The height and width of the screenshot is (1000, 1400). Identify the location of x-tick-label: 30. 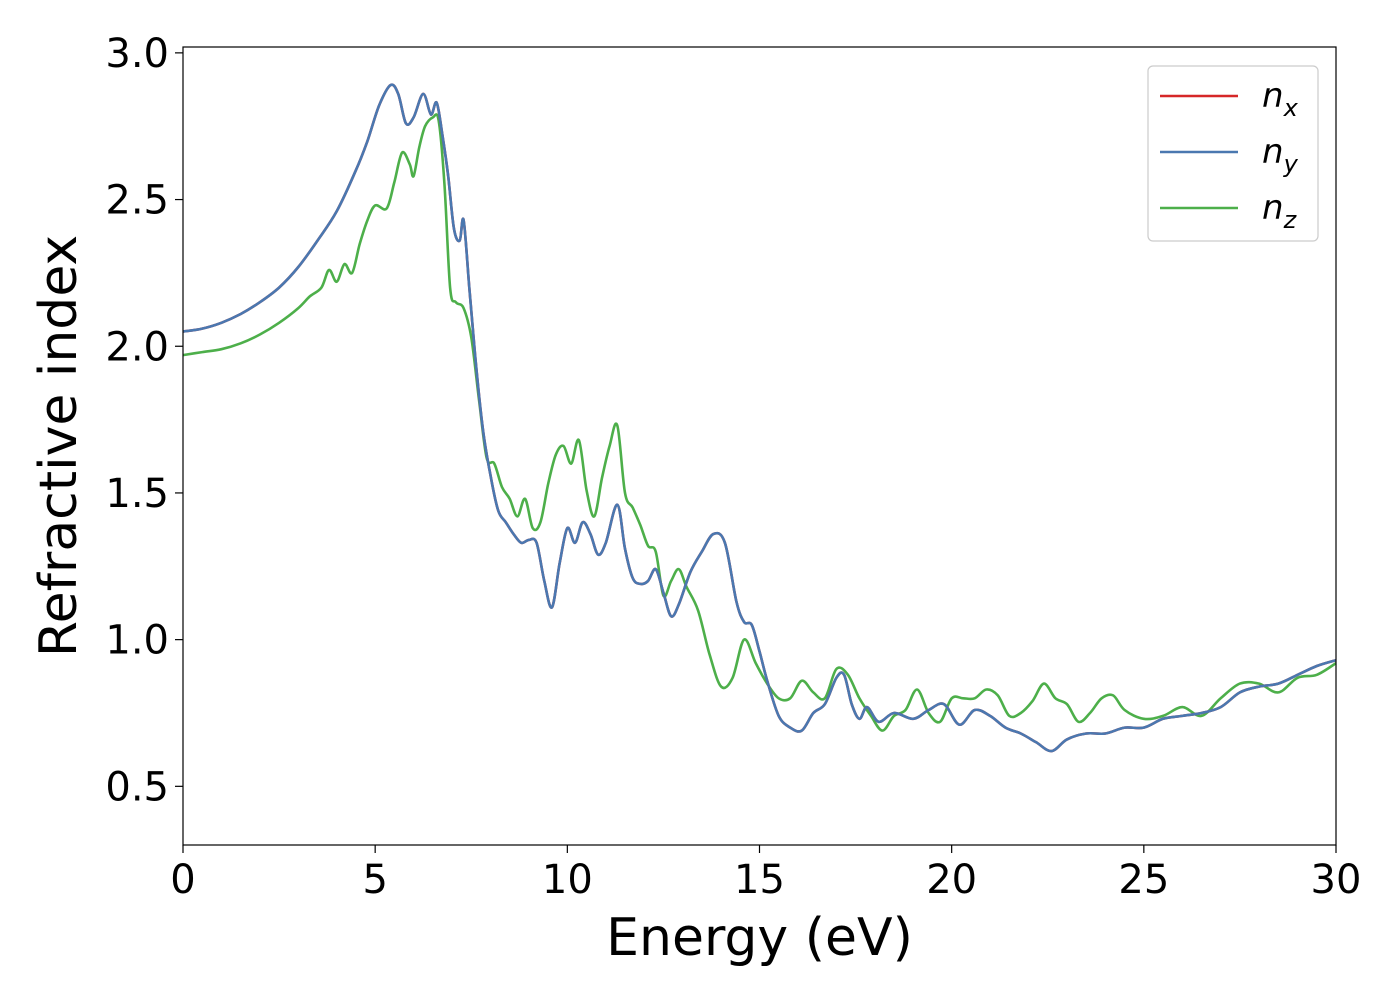
(1336, 880).